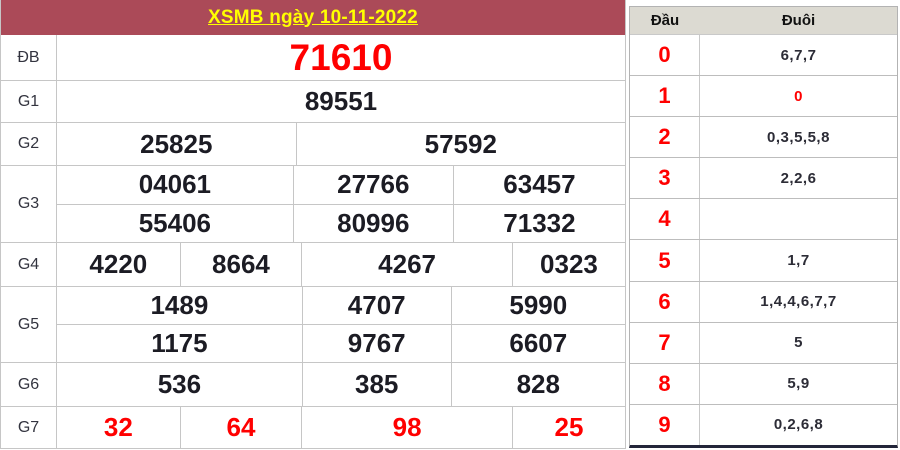 This screenshot has height=450, width=900. What do you see at coordinates (29, 324) in the screenshot?
I see `prize-label: G5` at bounding box center [29, 324].